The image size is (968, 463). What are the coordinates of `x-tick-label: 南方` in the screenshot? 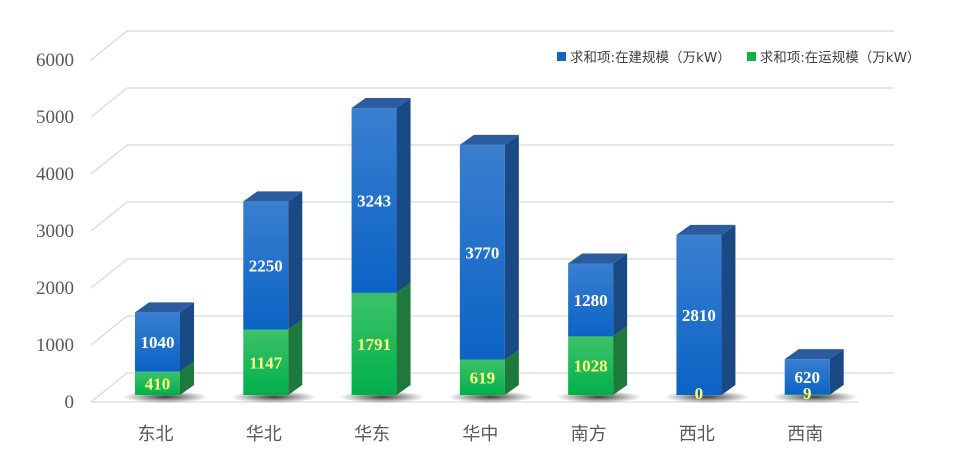 It's located at (589, 434).